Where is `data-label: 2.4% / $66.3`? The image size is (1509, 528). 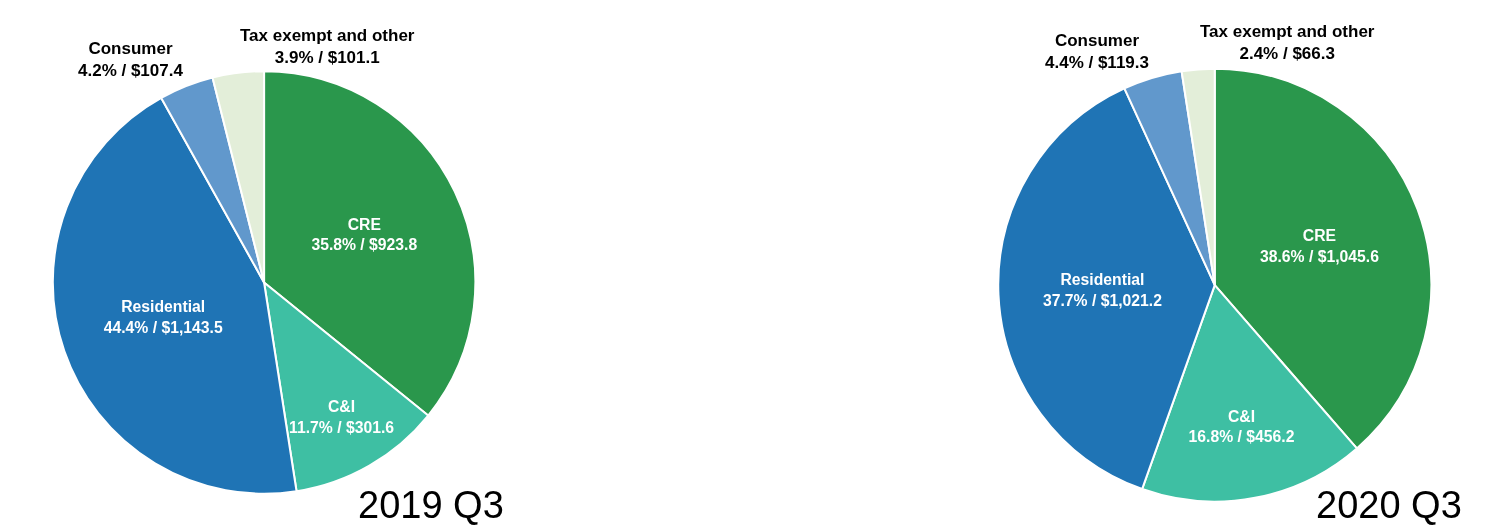
data-label: 2.4% / $66.3 is located at coordinates (1287, 54).